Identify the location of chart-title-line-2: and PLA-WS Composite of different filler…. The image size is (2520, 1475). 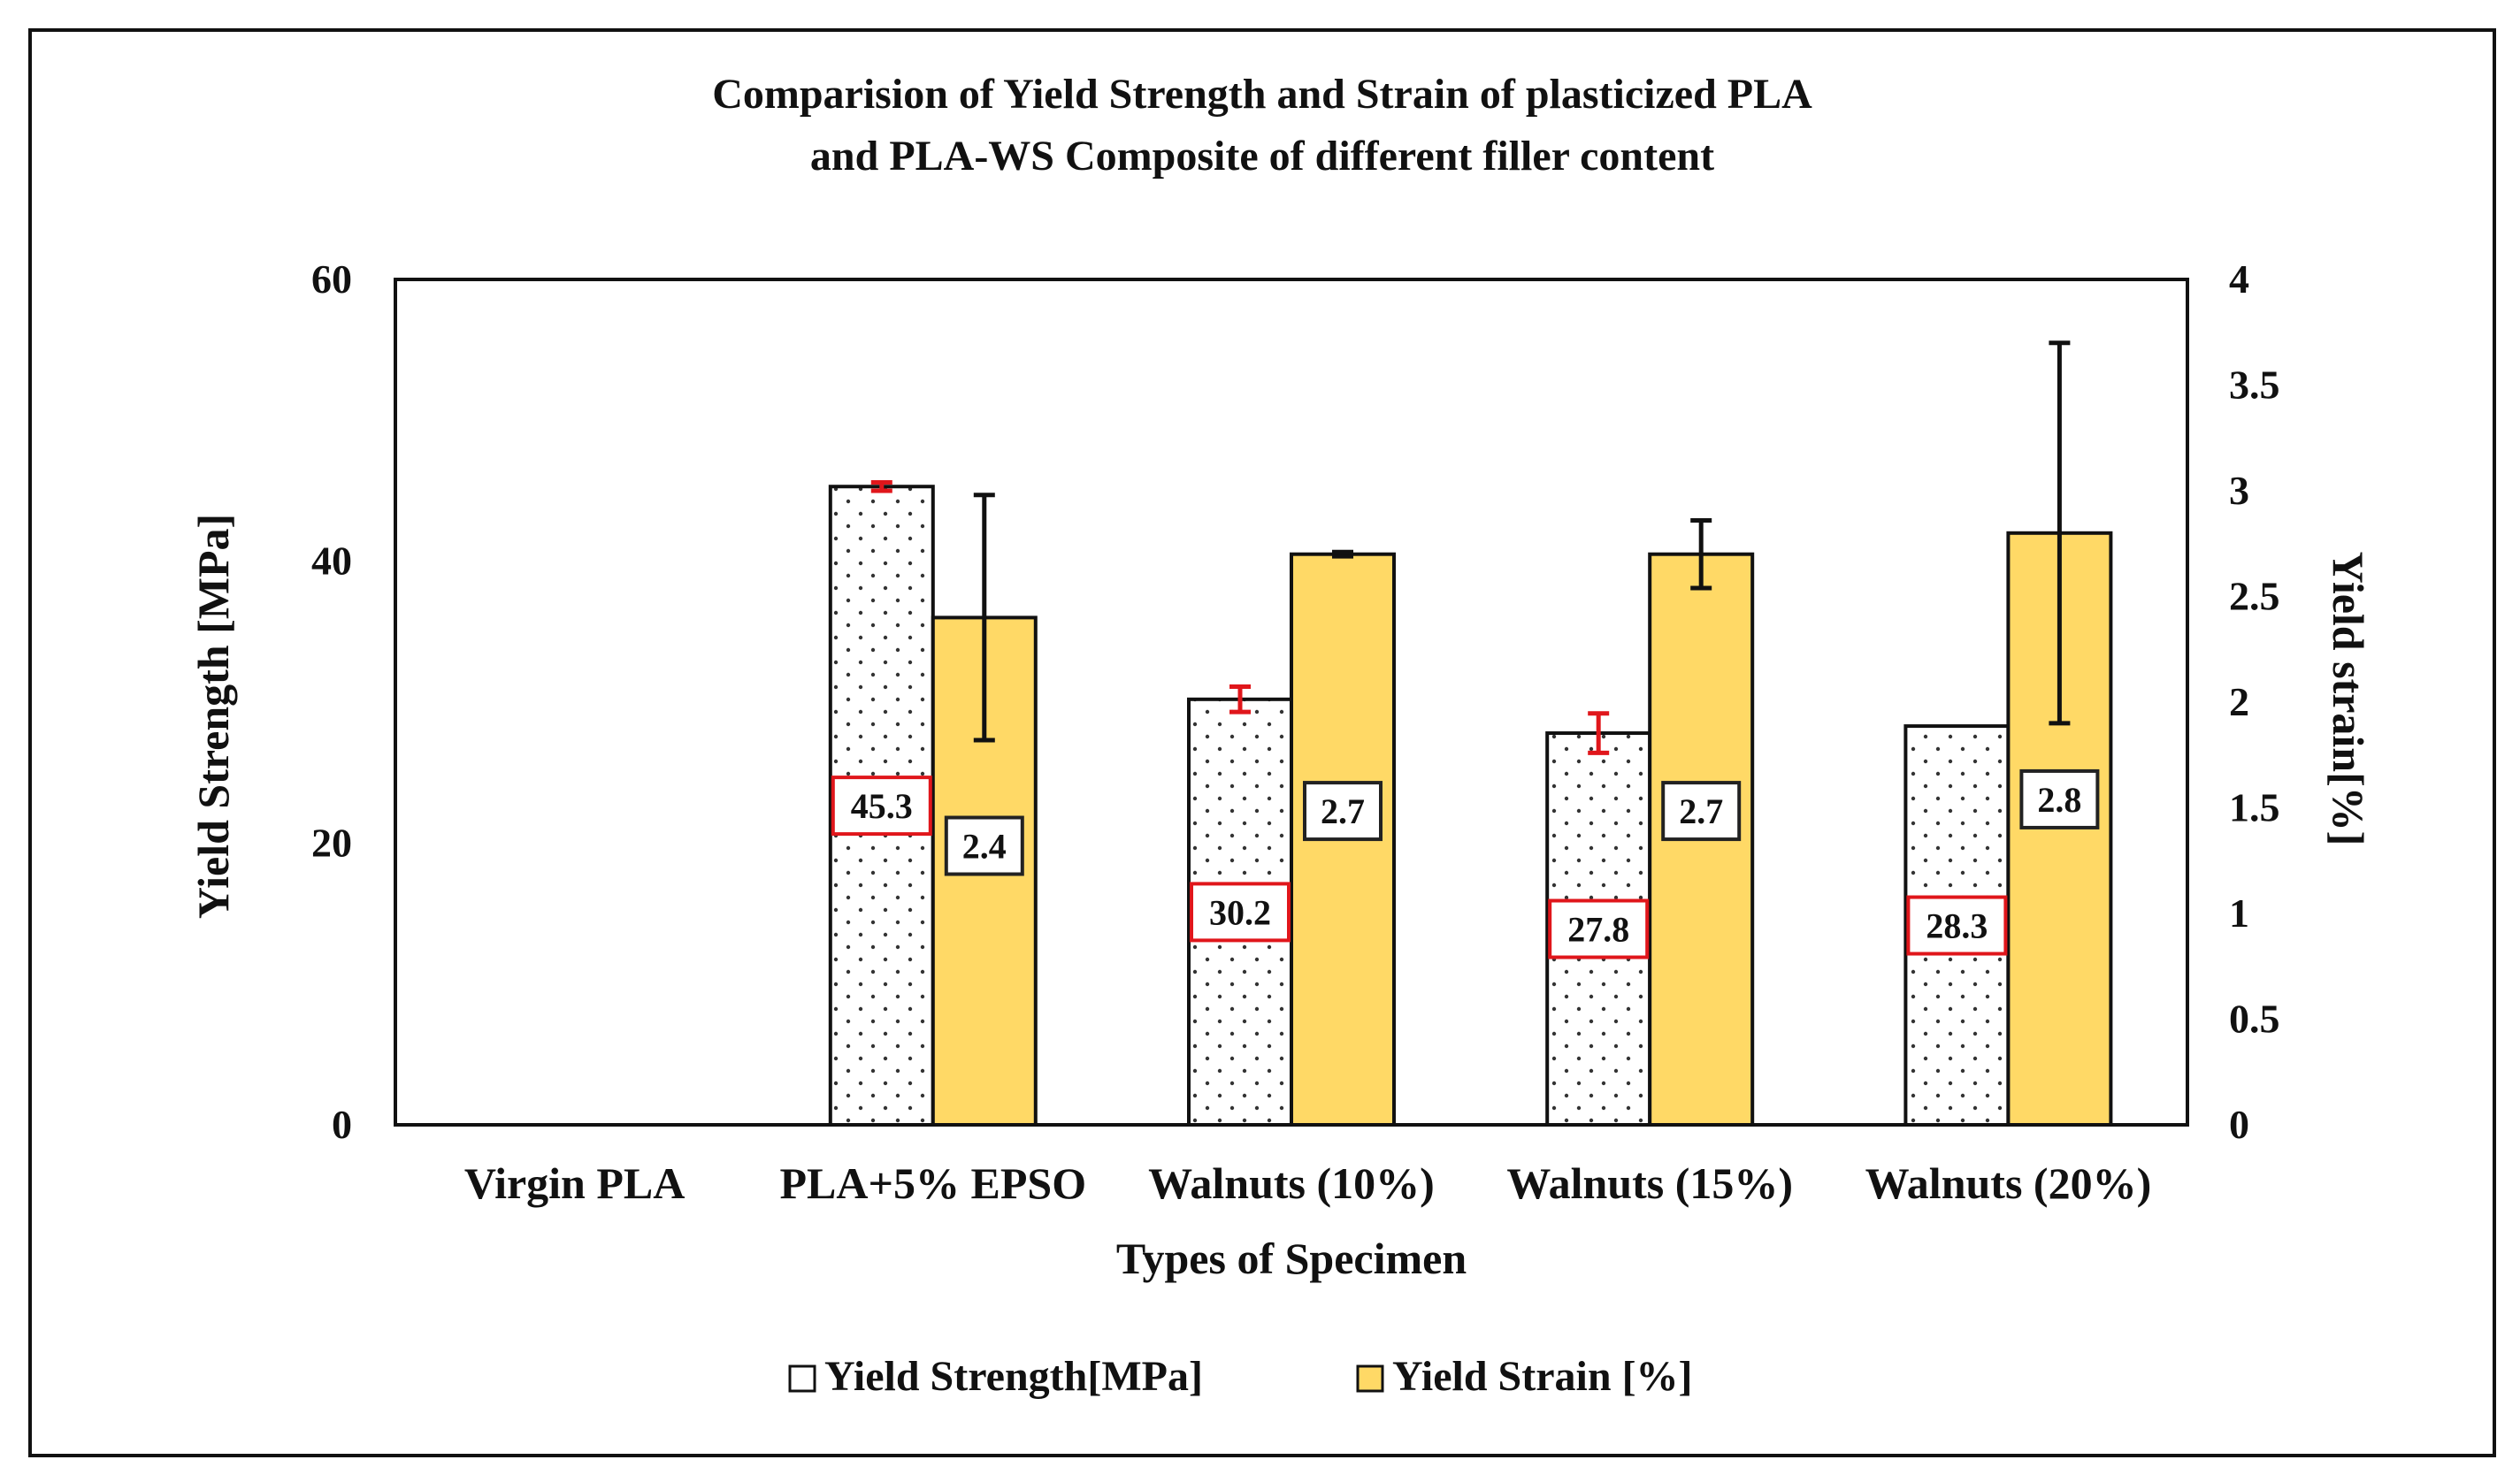
(1262, 156).